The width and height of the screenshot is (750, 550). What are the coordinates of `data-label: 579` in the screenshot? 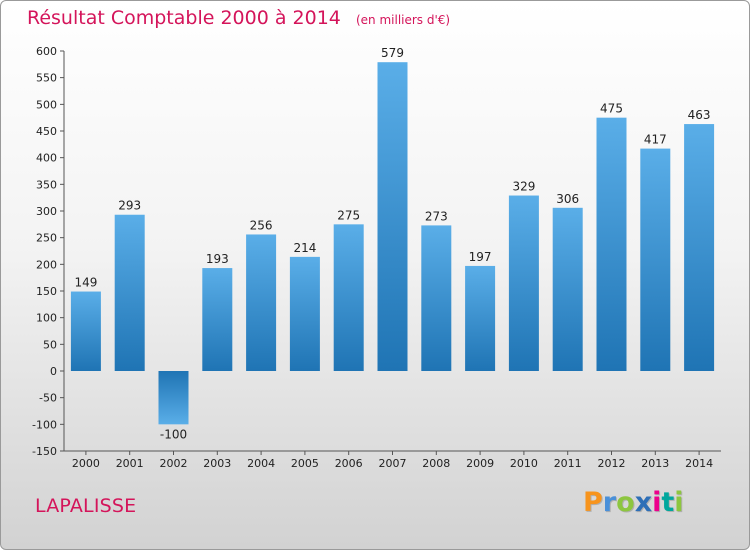 It's located at (392, 53).